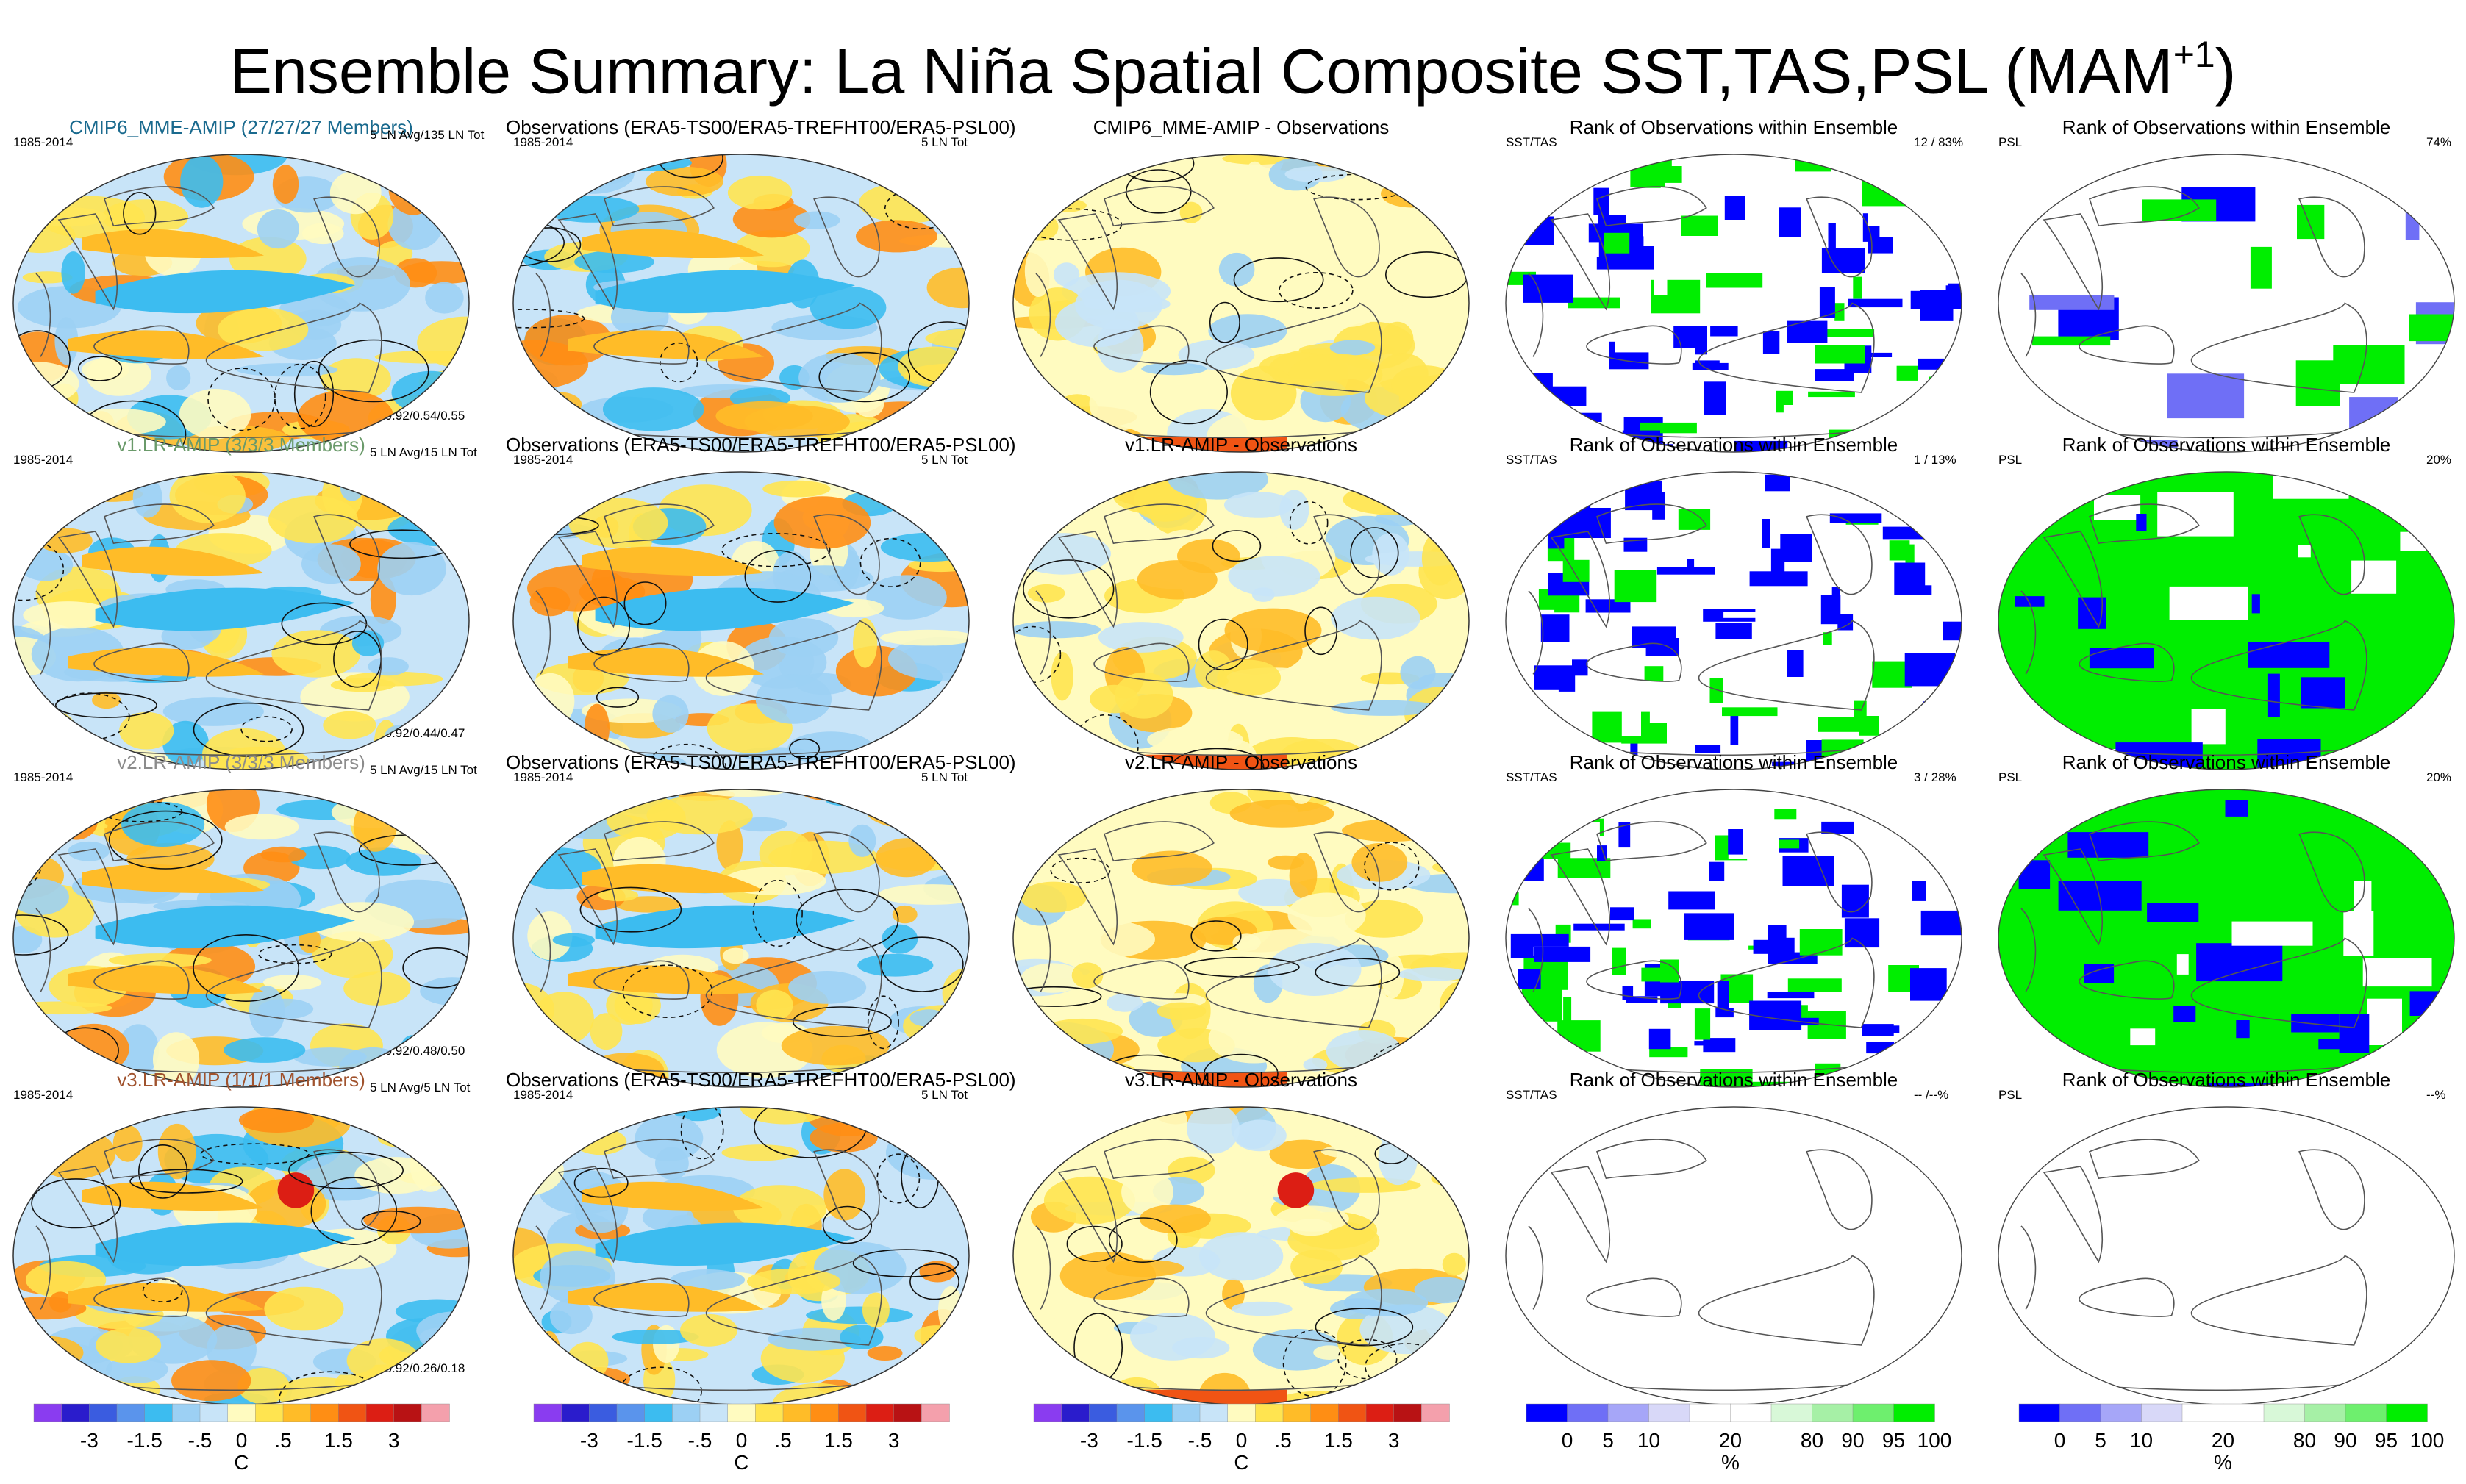 This screenshot has height=1484, width=2466. Describe the element at coordinates (2386, 1440) in the screenshot. I see `colorbar-tick-label: 95` at that location.